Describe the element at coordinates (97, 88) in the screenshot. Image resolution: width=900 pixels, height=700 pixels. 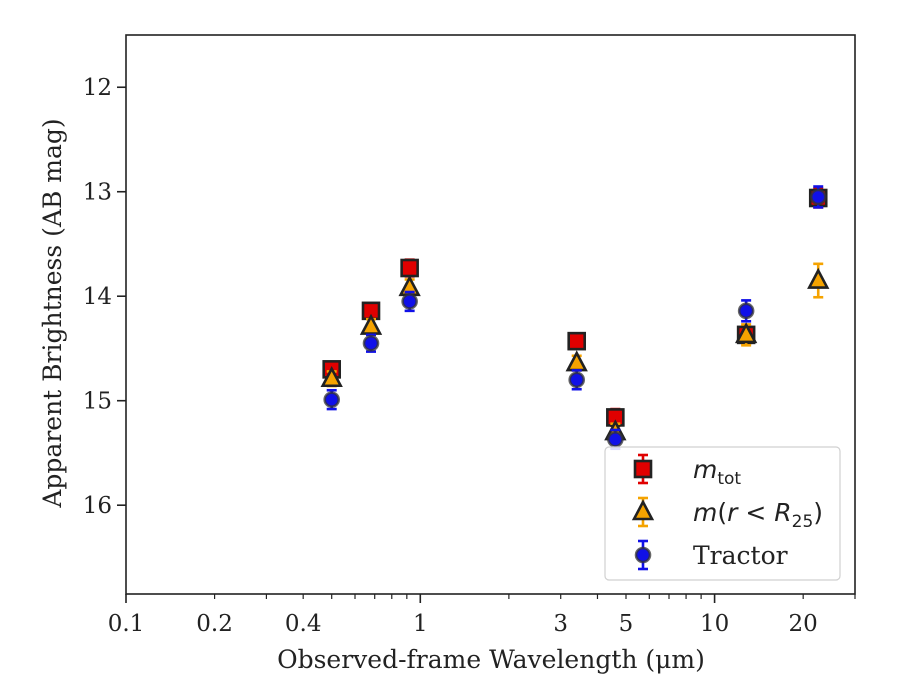
I see `y-tick-label: 12` at that location.